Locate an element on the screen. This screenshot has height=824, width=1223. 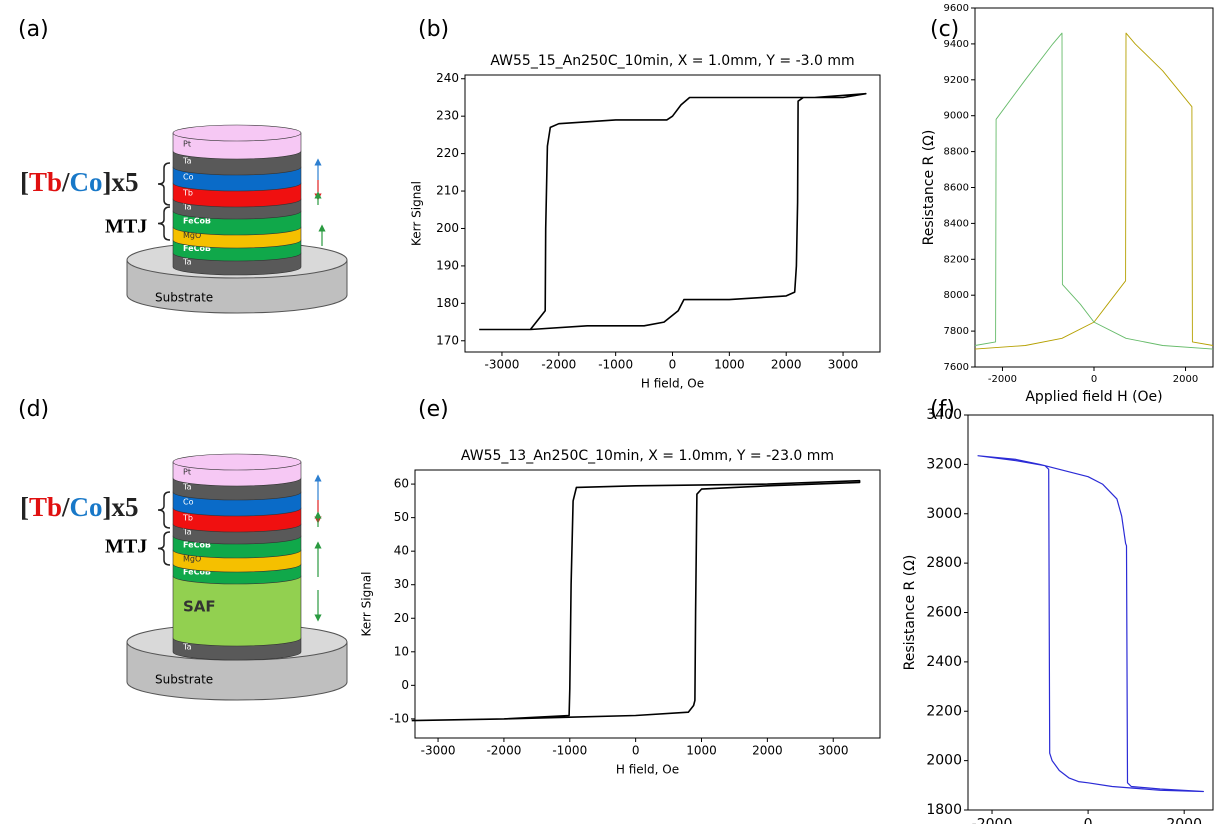
x-axis-label: Applied field H (Oe) is located at coordinates (1093, 397).